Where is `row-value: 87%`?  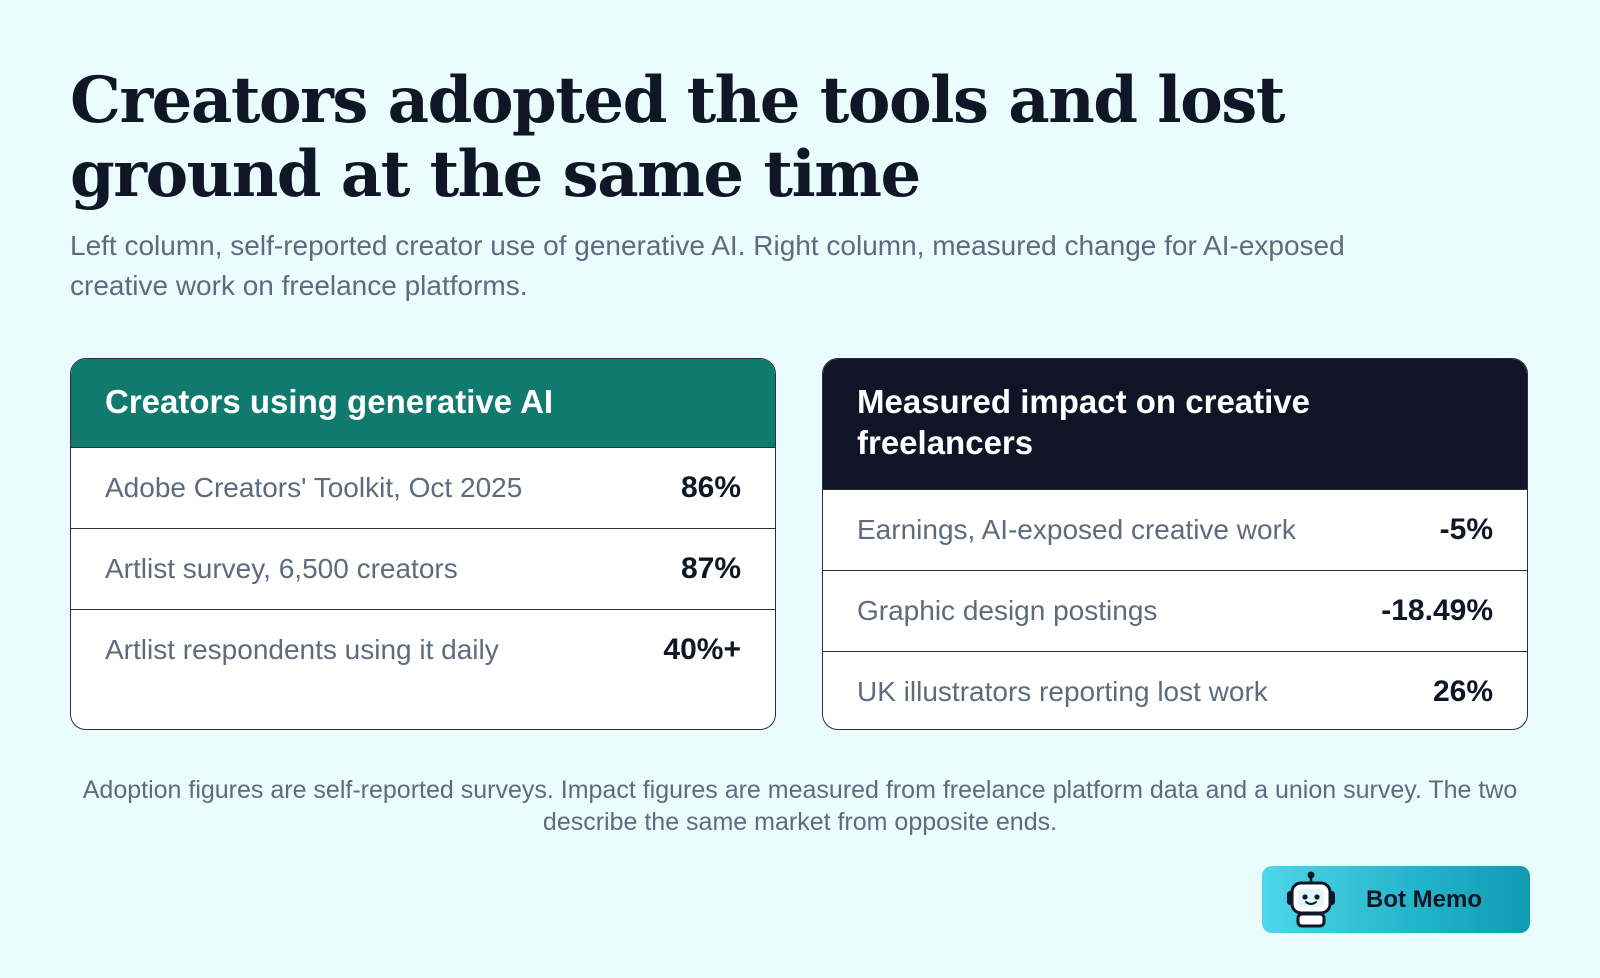 row-value: 87% is located at coordinates (710, 568).